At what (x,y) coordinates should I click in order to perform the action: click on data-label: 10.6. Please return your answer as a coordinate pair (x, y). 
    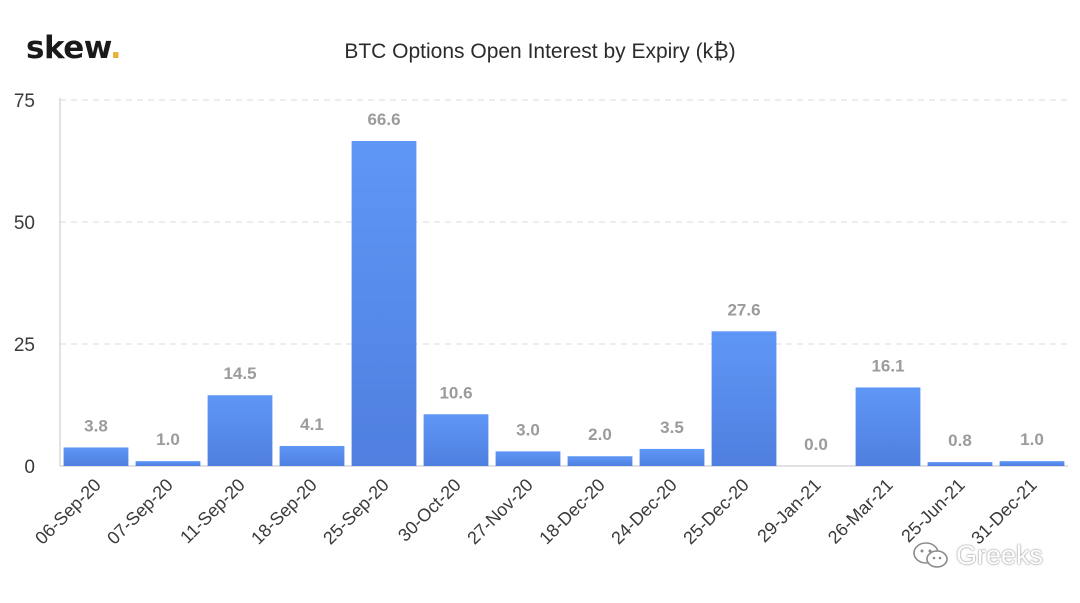
    Looking at the image, I should click on (455, 392).